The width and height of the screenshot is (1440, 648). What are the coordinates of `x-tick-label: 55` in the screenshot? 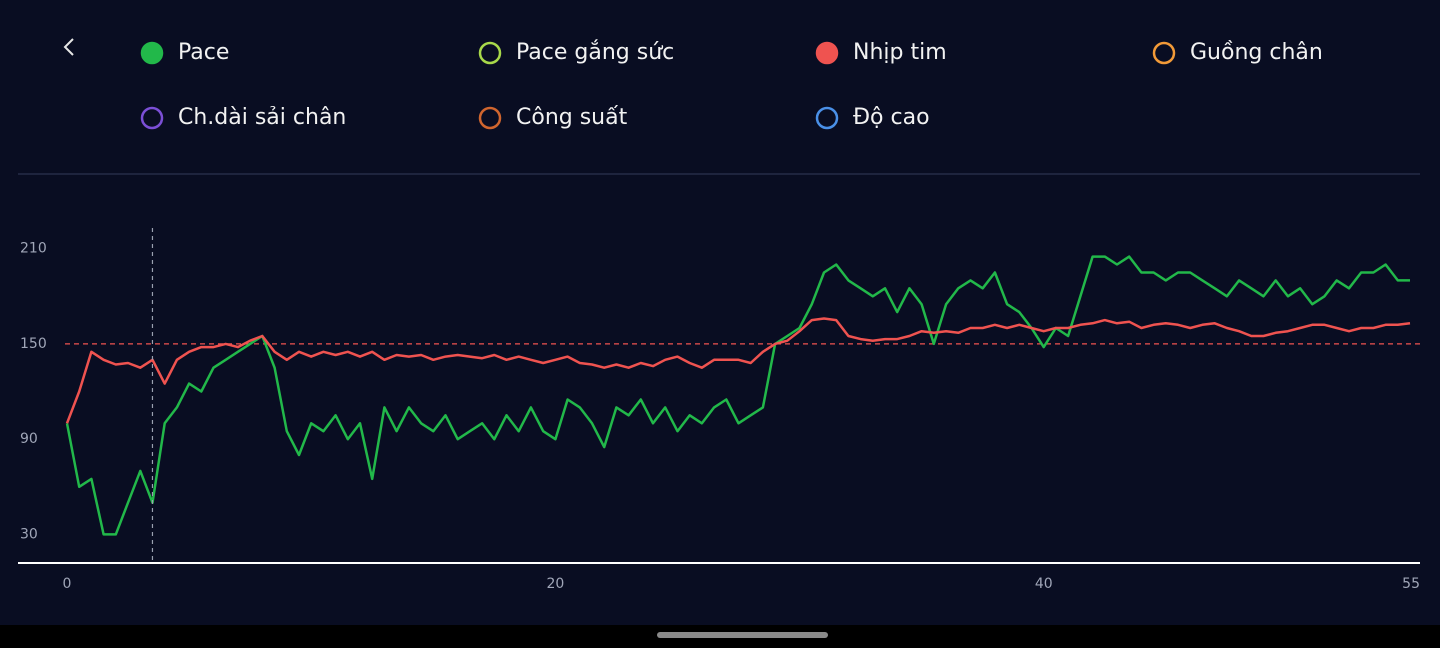 It's located at (1411, 584).